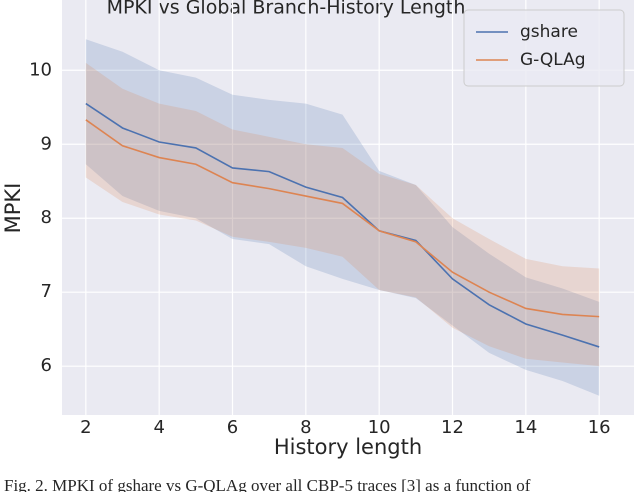  What do you see at coordinates (379, 427) in the screenshot?
I see `x-tick-label: 10` at bounding box center [379, 427].